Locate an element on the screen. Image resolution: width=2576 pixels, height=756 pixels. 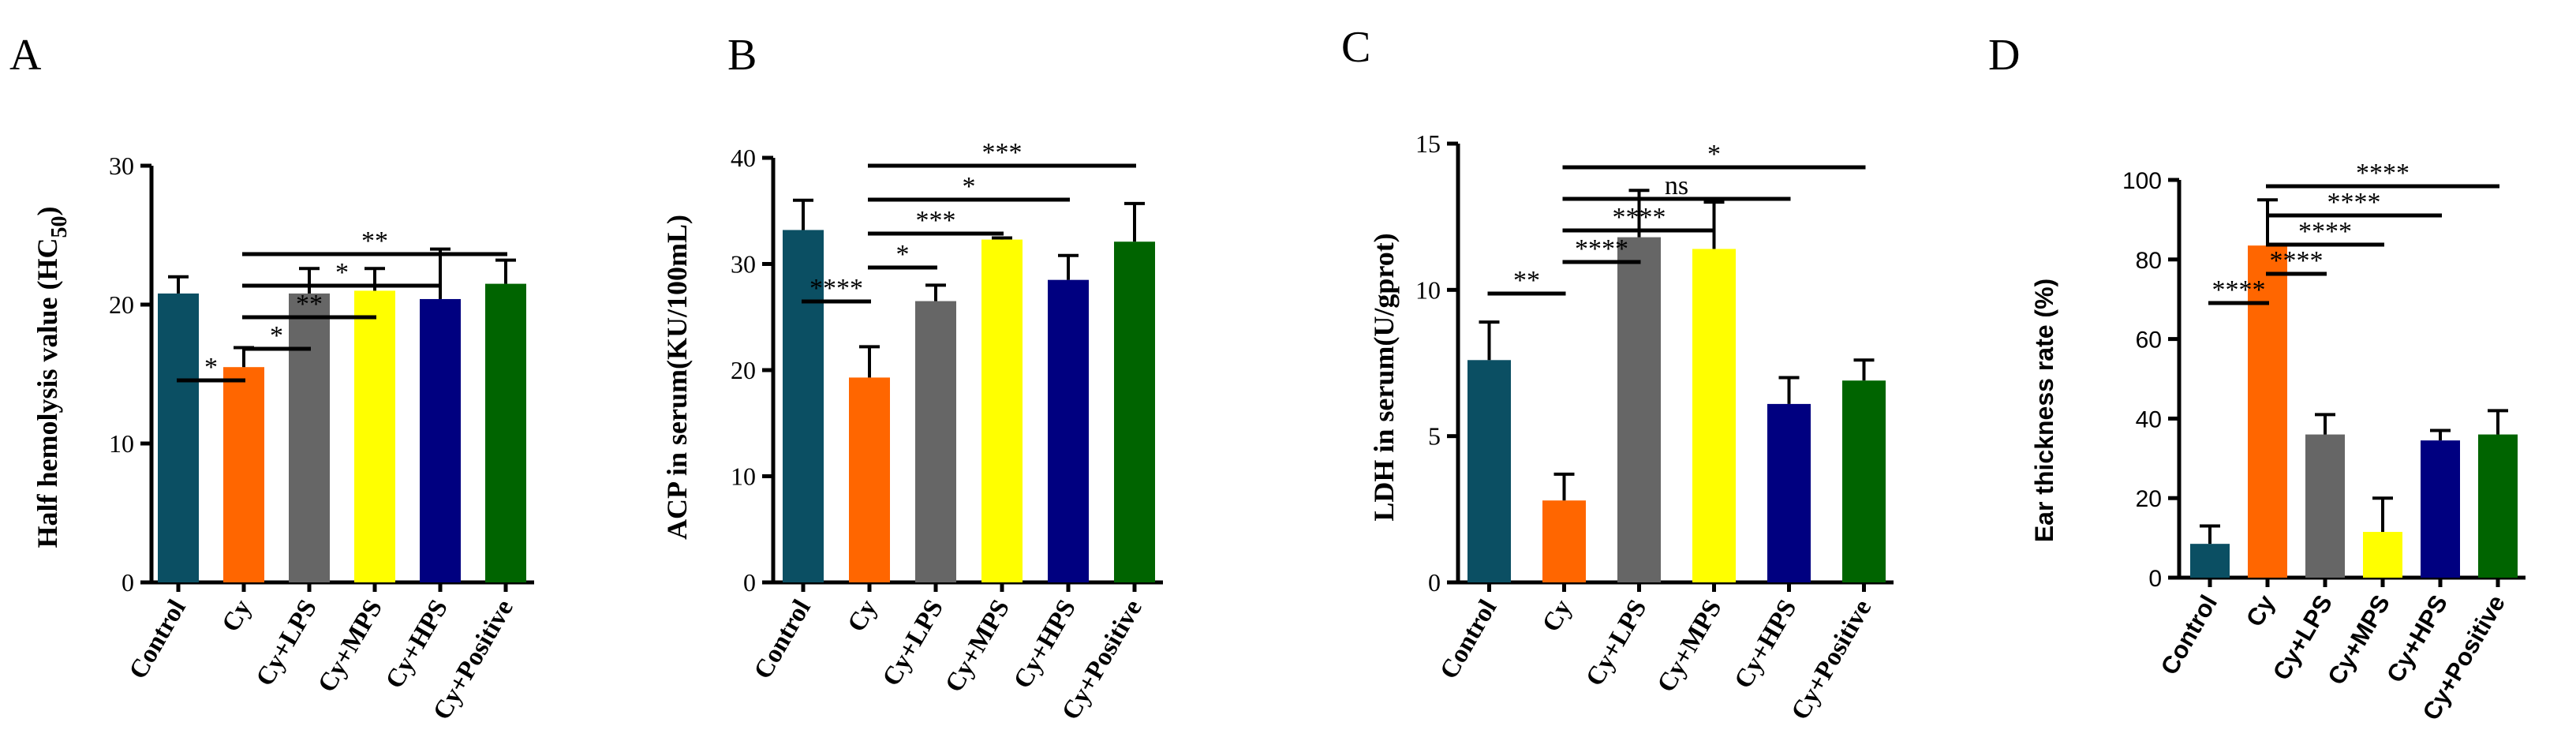
panel-letter-c: C is located at coordinates (1355, 47).